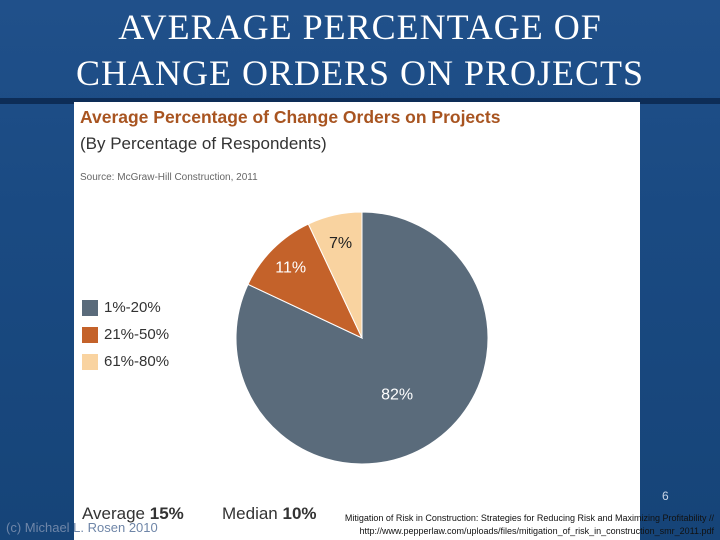  I want to click on median-stat: Median 10%, so click(269, 514).